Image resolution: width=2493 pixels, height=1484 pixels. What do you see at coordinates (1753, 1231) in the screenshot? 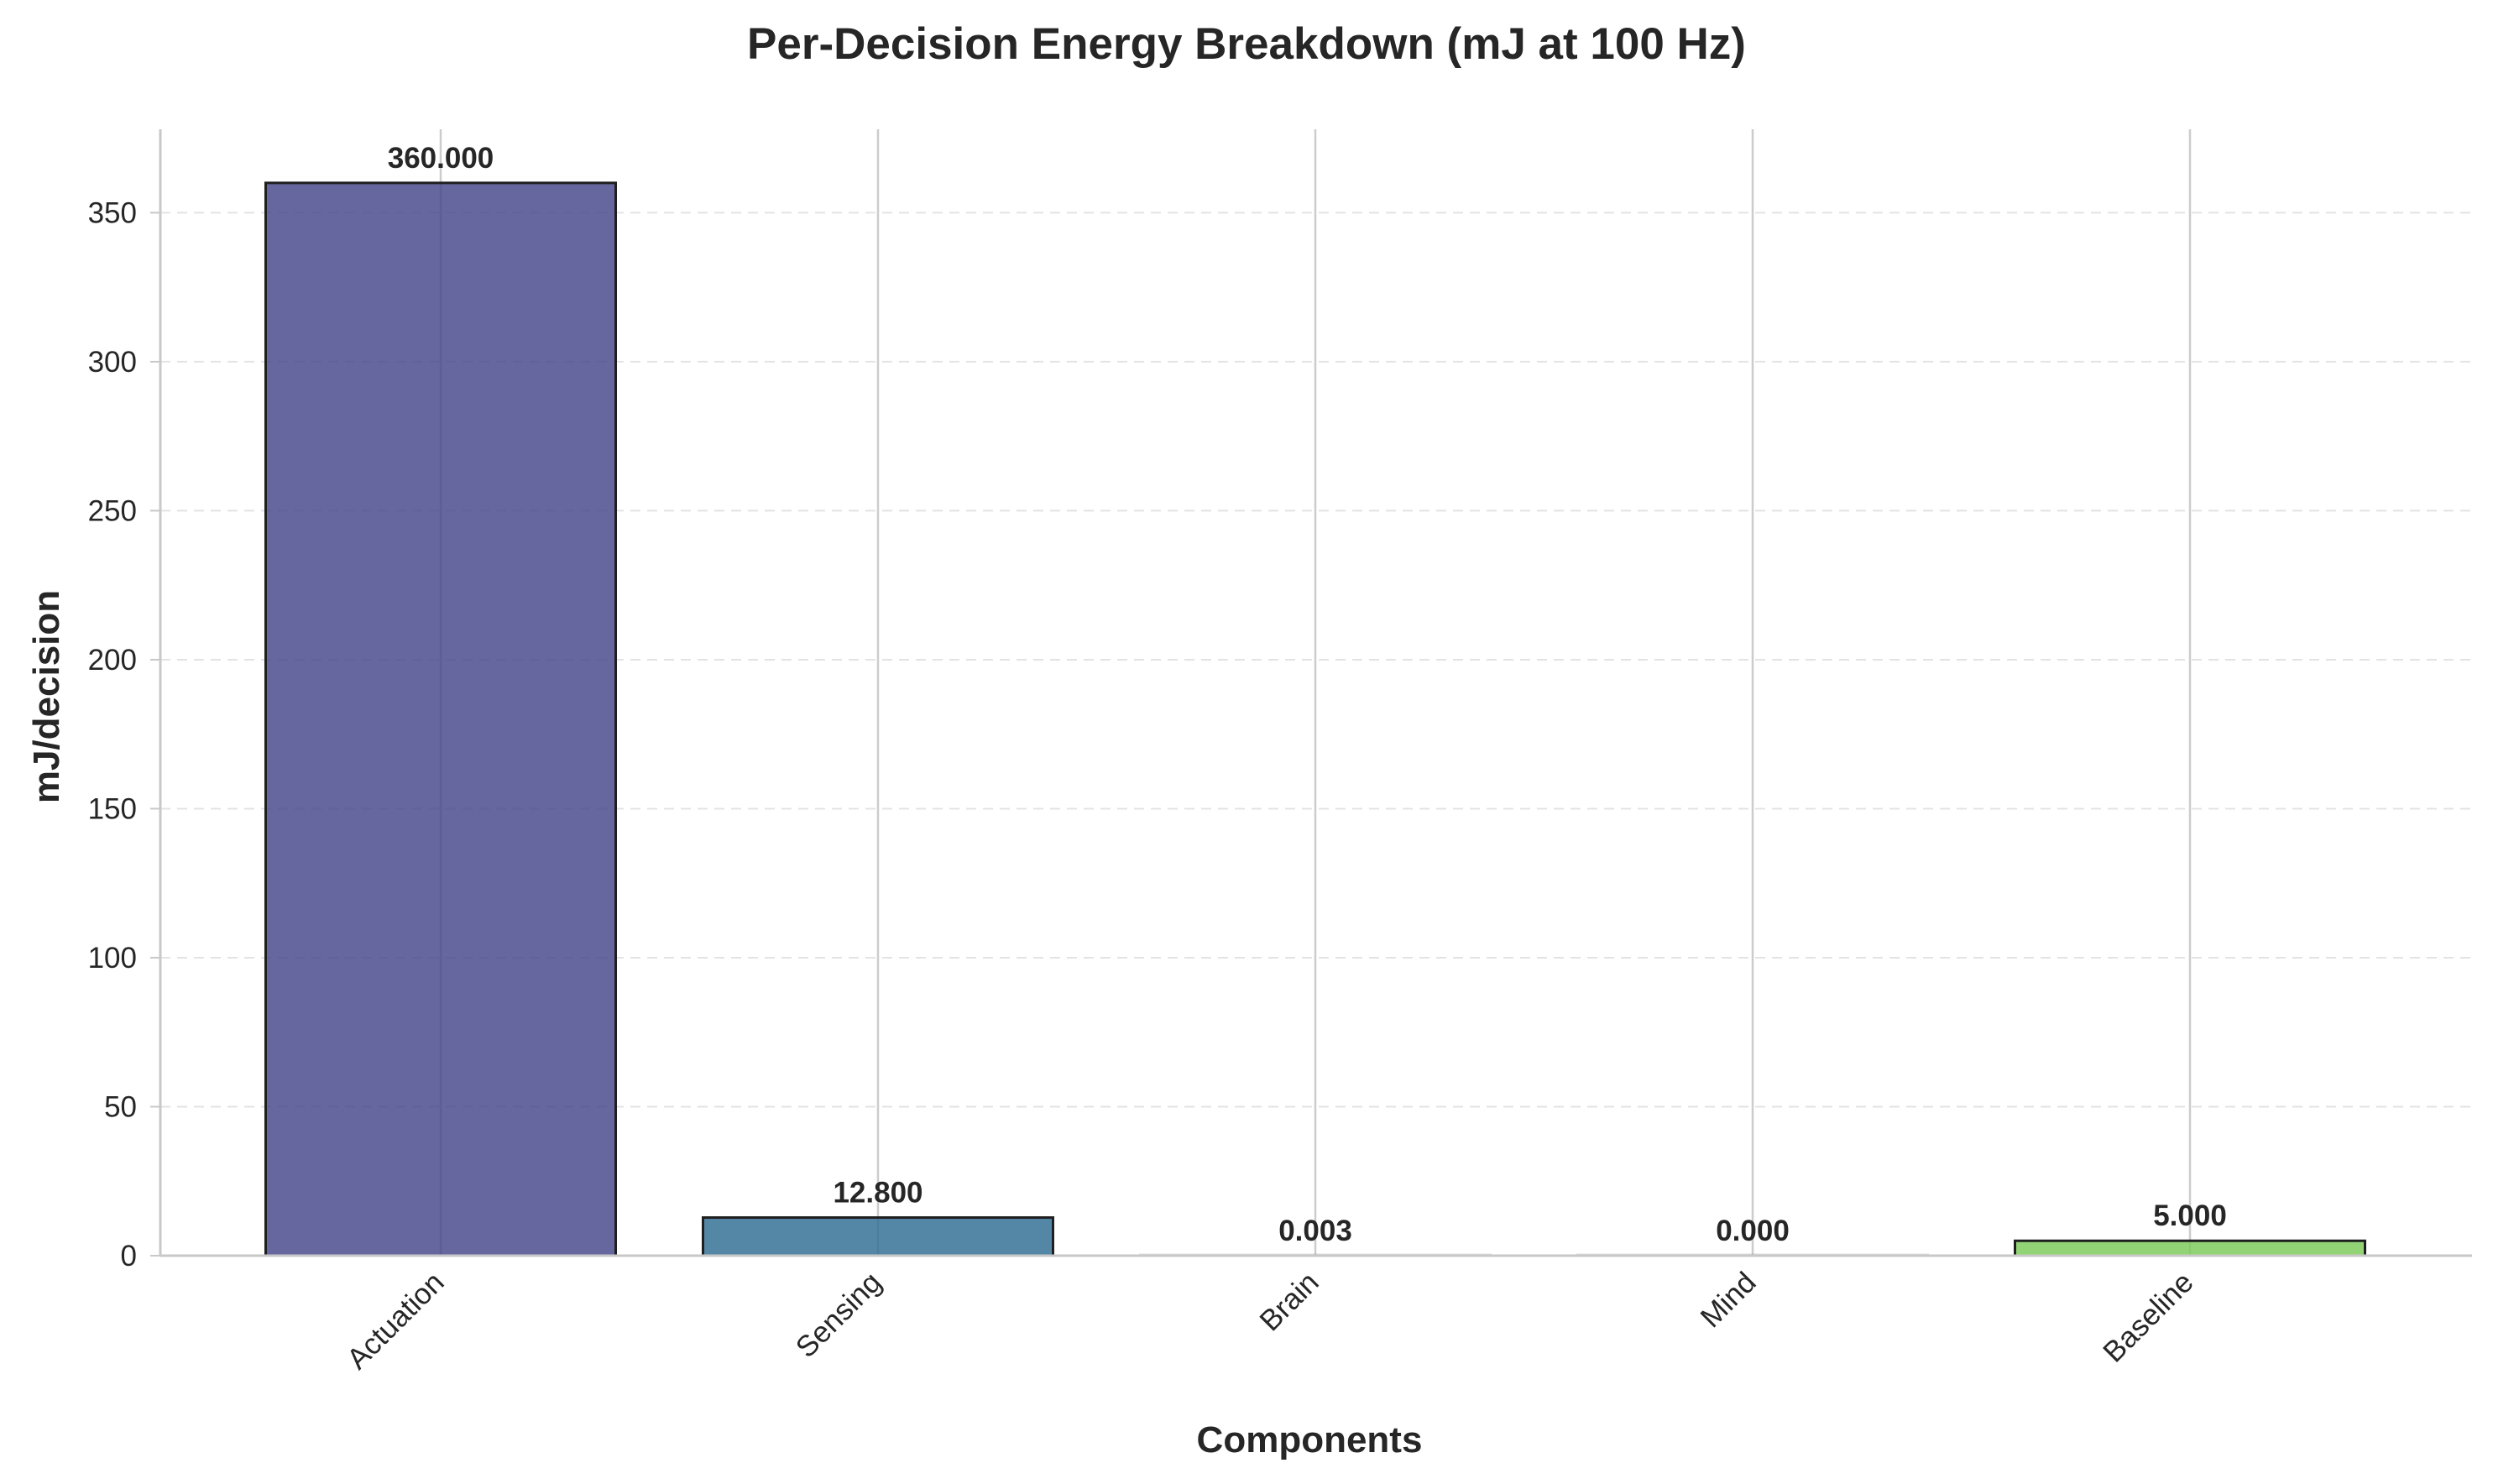
I see `data-label: 0.000` at bounding box center [1753, 1231].